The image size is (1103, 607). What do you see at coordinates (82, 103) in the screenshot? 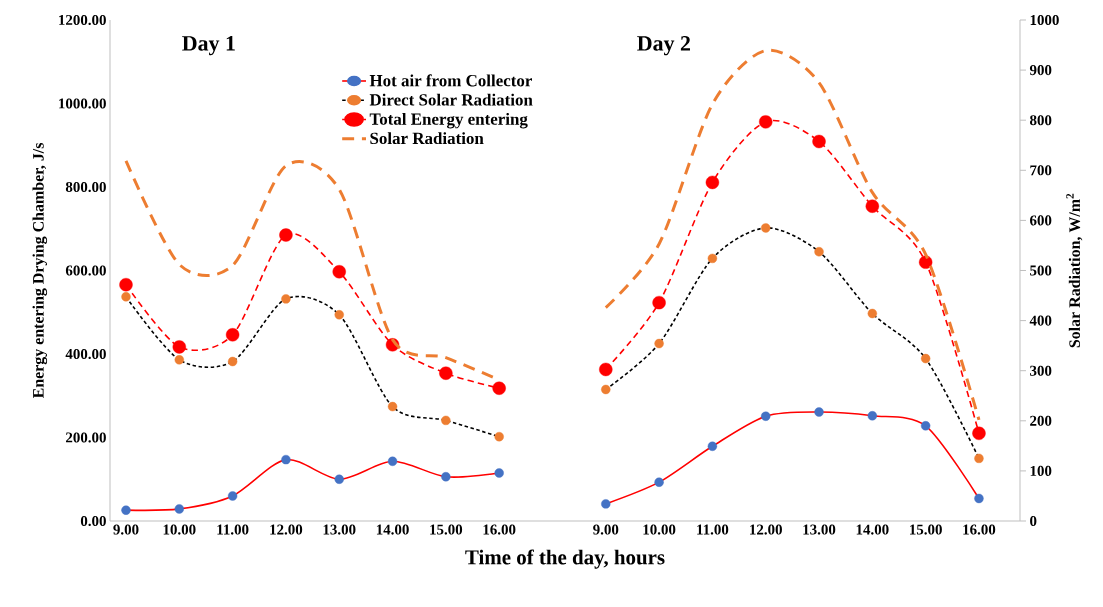
I see `y-tick-label: 1000.00` at bounding box center [82, 103].